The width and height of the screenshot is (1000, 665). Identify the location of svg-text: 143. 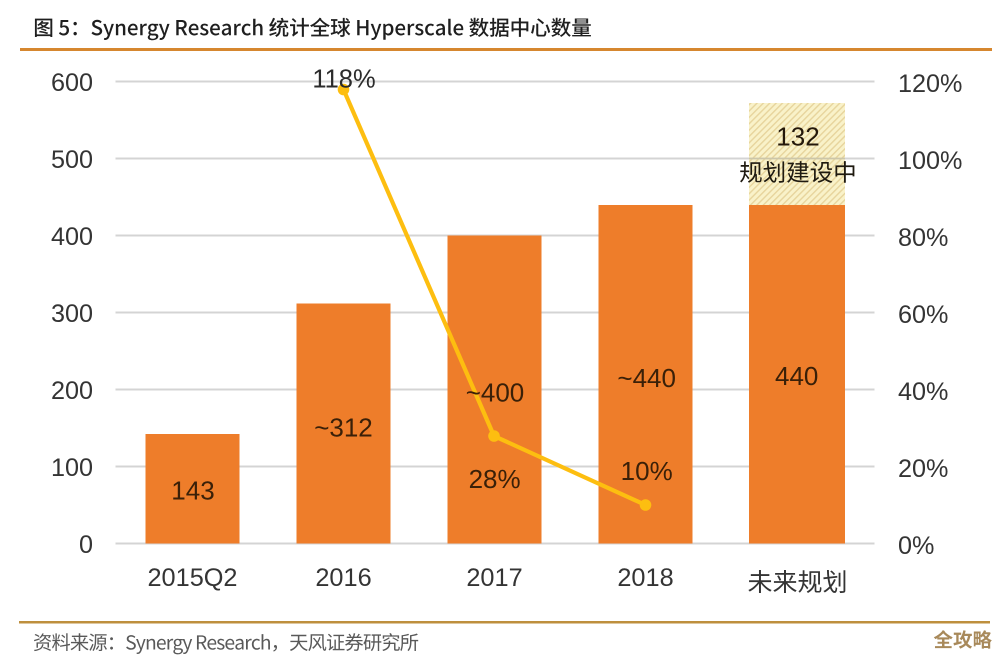
(192, 491).